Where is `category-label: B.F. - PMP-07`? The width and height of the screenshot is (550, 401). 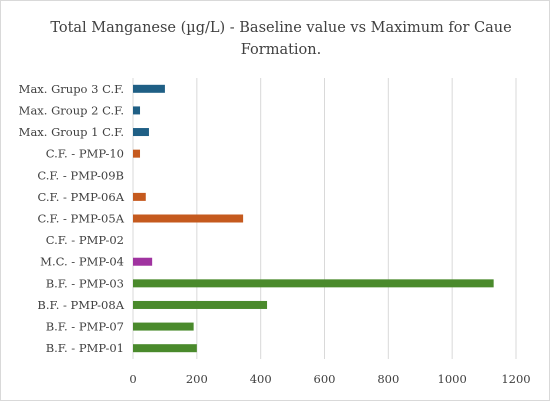
category-label: B.F. - PMP-07 is located at coordinates (85, 327).